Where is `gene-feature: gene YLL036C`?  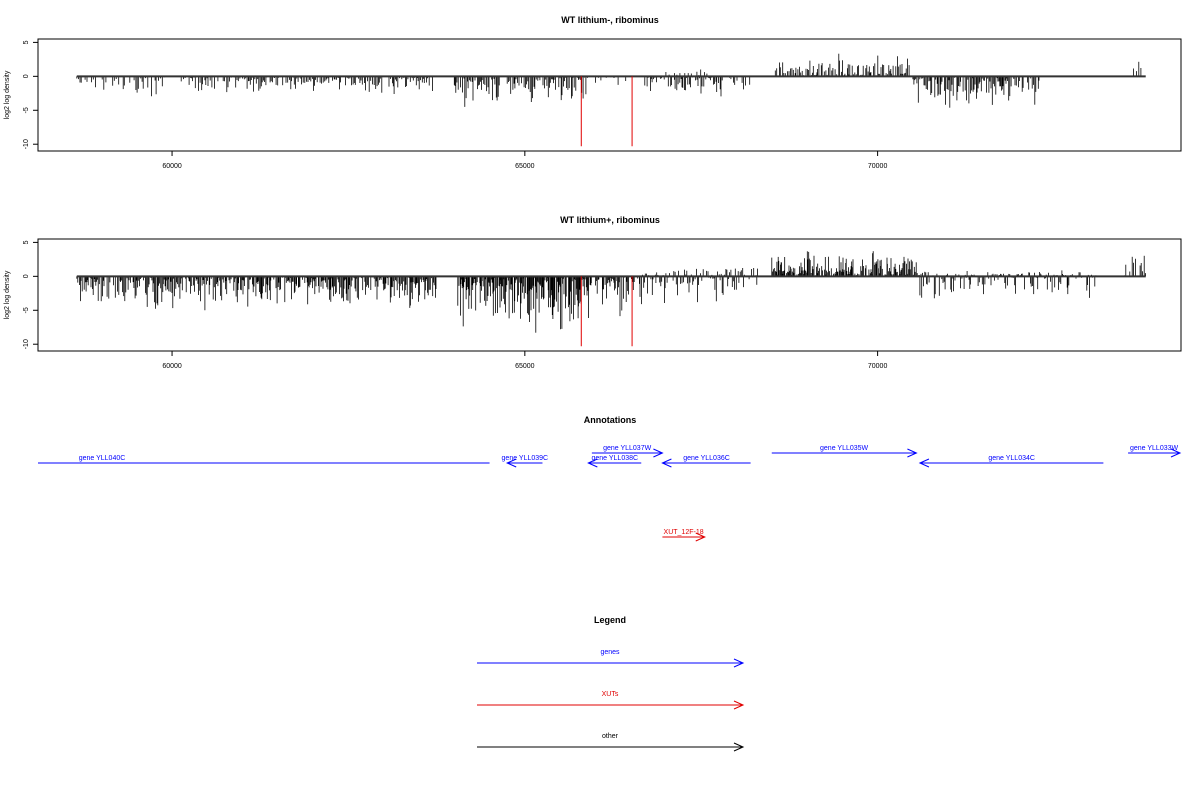 gene-feature: gene YLL036C is located at coordinates (706, 461).